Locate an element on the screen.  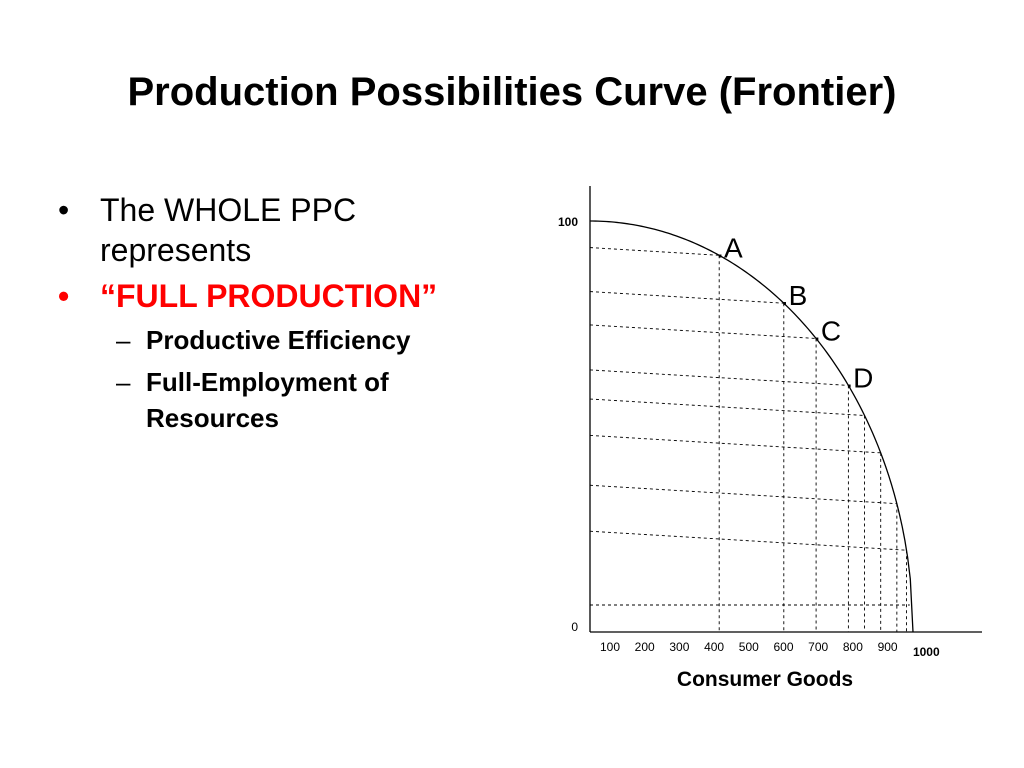
point-label-d: .D is located at coordinates (859, 377).